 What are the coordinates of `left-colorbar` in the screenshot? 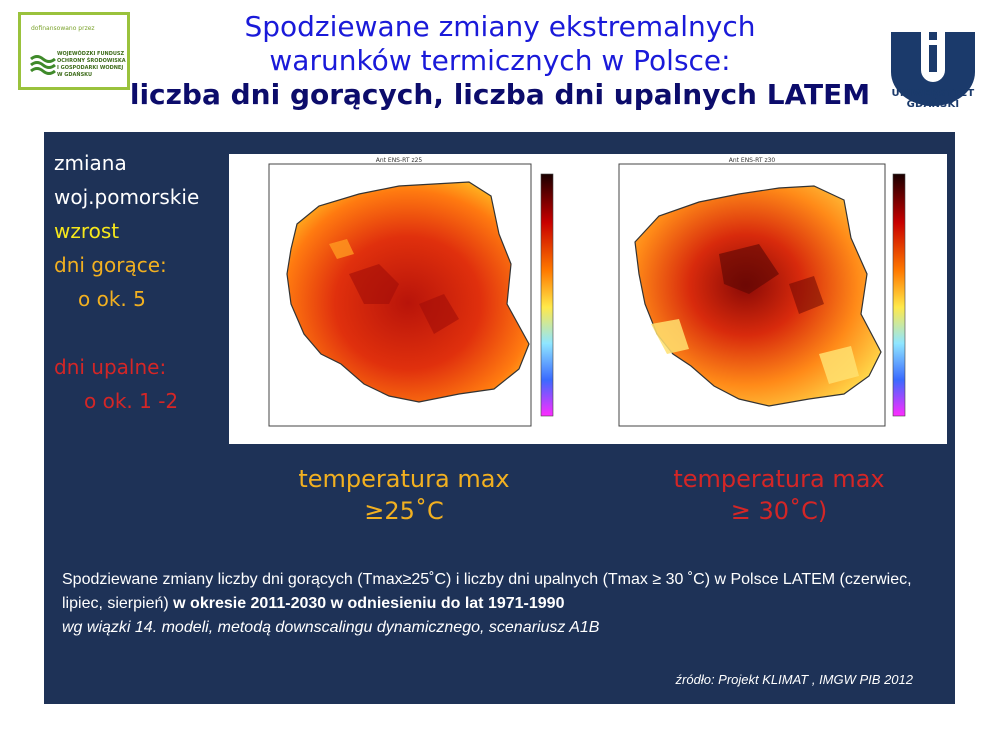 It's located at (547, 295).